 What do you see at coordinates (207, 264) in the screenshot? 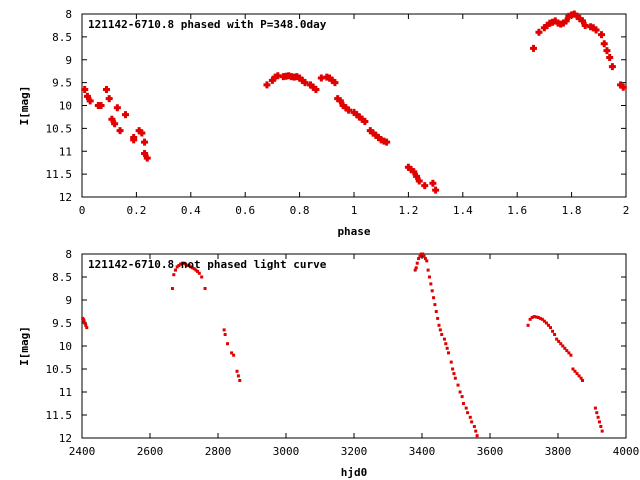
I see `light-curve-chart-title: 121142-6710.8 not phased light curve` at bounding box center [207, 264].